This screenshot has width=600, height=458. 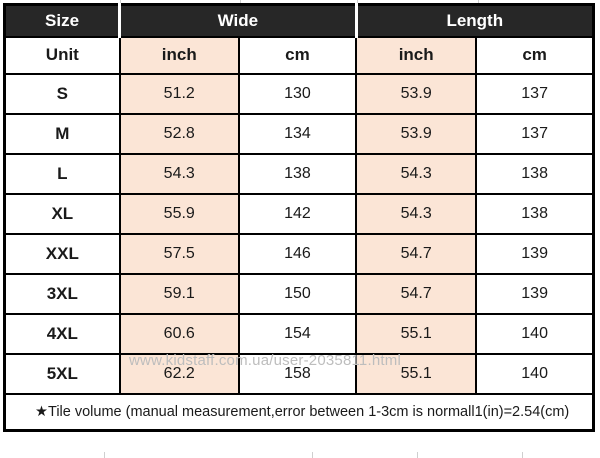 I want to click on unit-conversion-note: 1(in)=2.54(cm), so click(x=522, y=411).